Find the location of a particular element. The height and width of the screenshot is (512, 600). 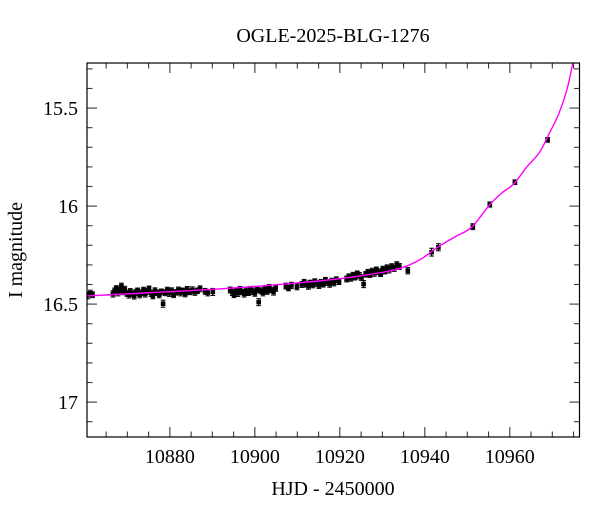

x-tick-label: 10880 is located at coordinates (170, 457).